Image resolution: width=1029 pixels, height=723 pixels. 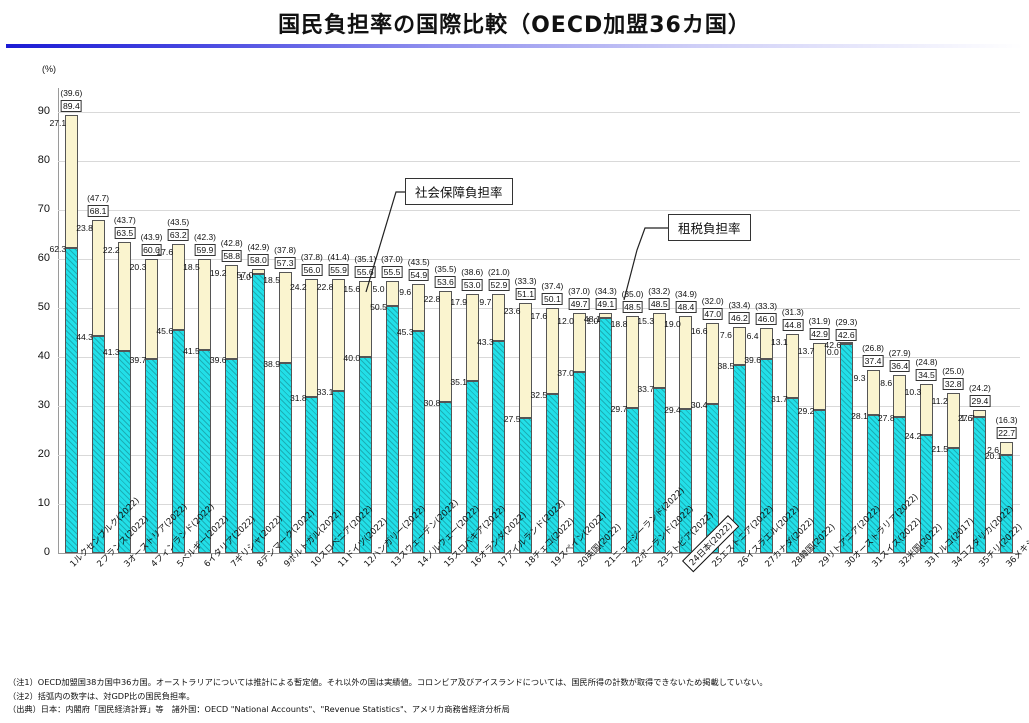 I want to click on bar-column: 40.0 15.6 55.6 (35.1), so click(x=359, y=320).